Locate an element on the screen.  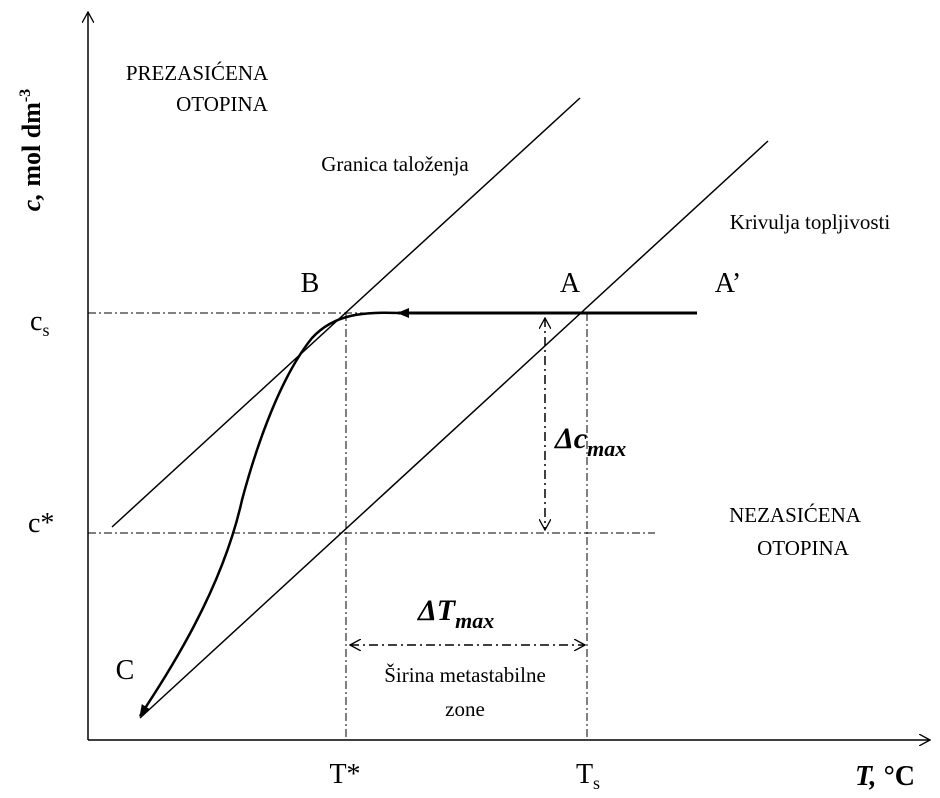
level-label: c* is located at coordinates (41, 523).